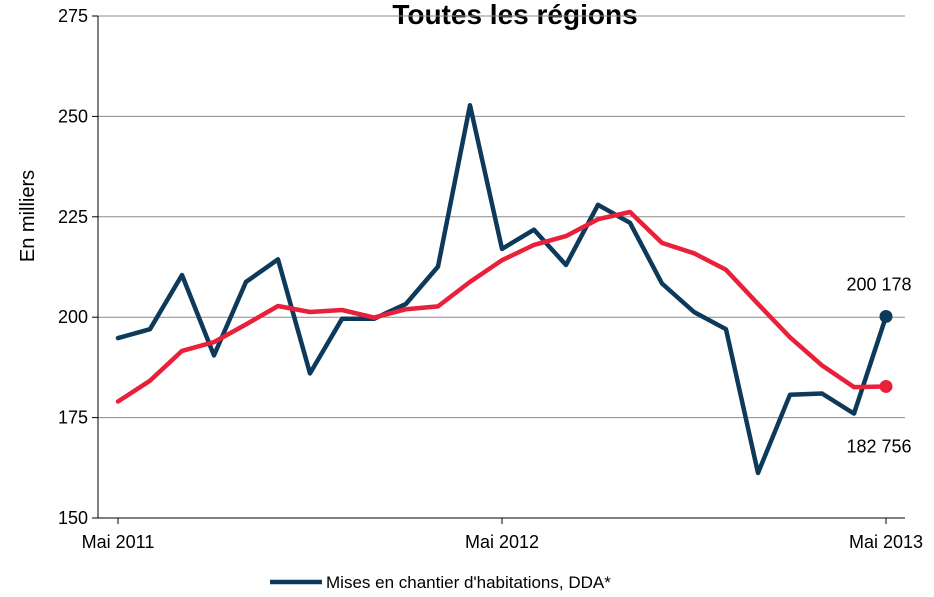 The width and height of the screenshot is (934, 597). I want to click on legend-label: Mises en chantier d'habitations, DDA*, so click(468, 582).